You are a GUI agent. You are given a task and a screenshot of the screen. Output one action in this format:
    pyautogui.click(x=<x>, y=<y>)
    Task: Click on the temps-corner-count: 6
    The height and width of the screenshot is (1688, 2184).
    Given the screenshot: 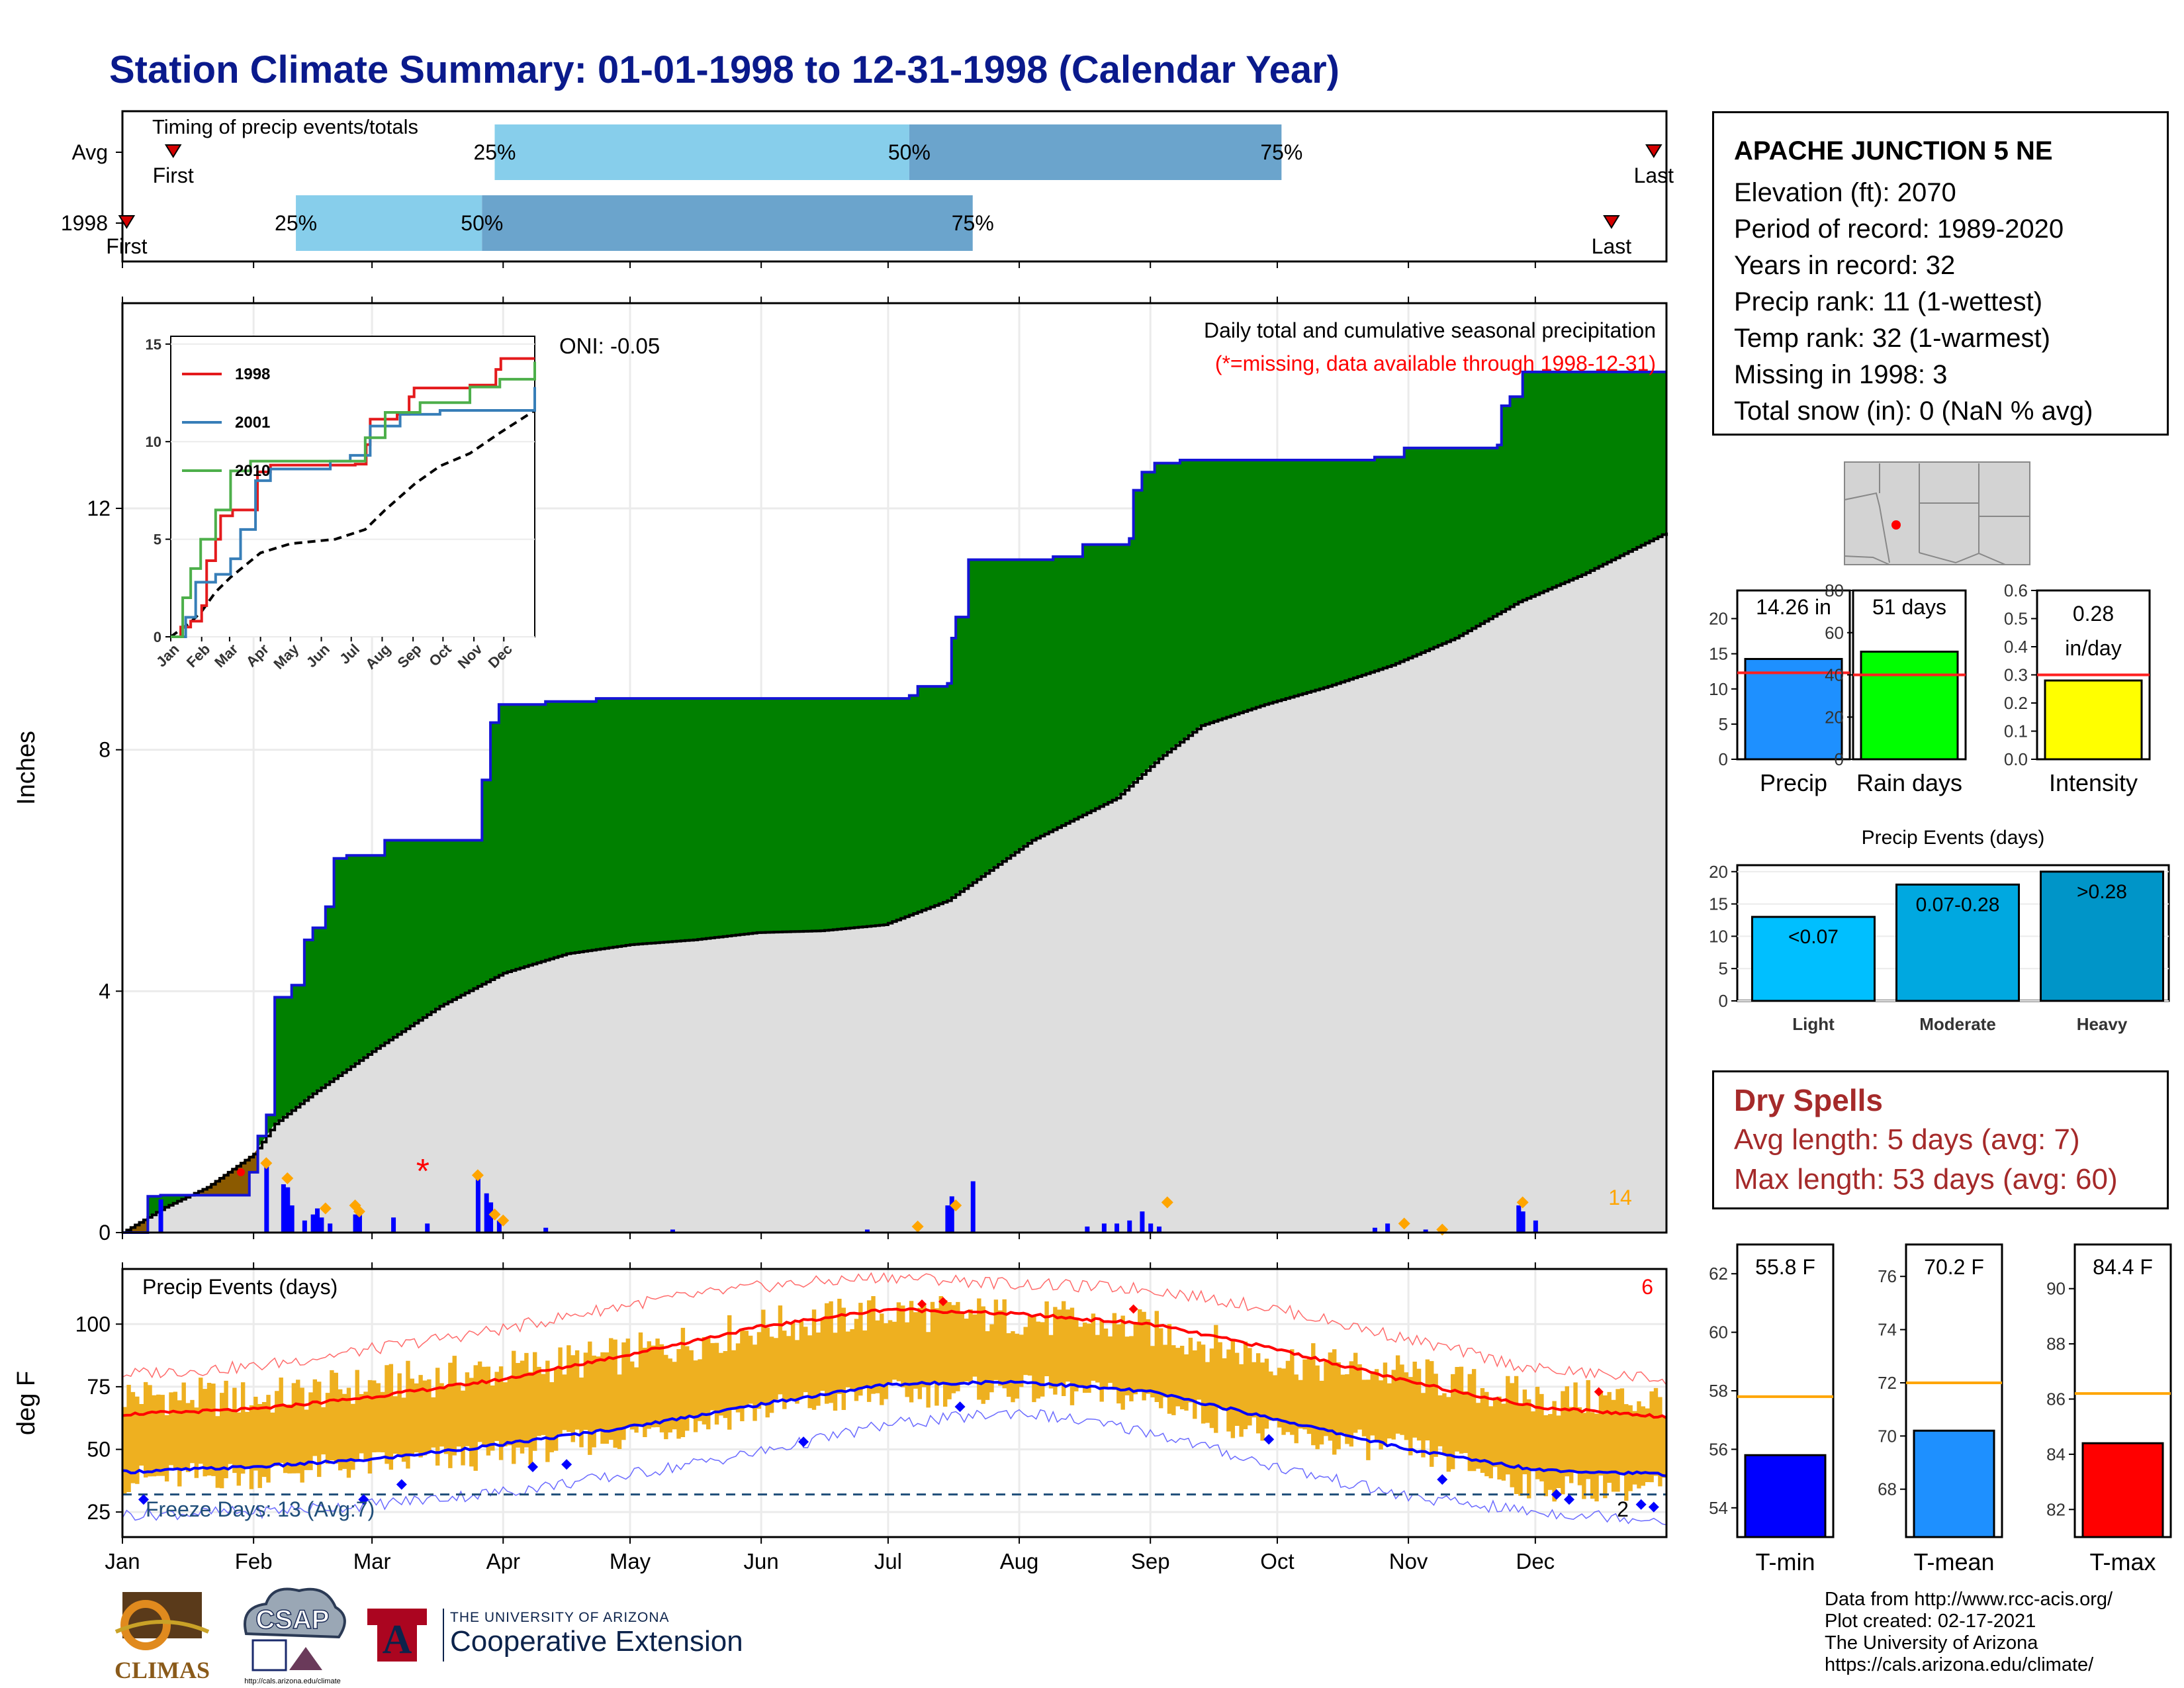 What is the action you would take?
    pyautogui.click(x=1647, y=1287)
    